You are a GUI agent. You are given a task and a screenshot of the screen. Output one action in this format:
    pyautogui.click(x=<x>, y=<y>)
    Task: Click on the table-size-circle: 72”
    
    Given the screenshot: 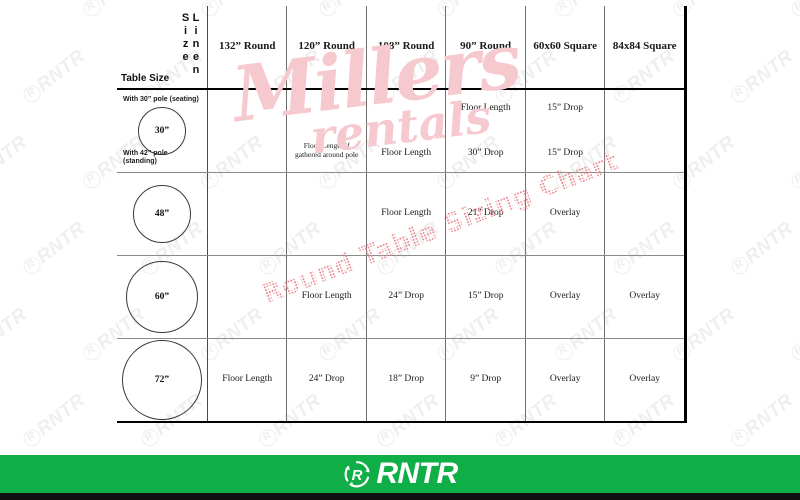 What is the action you would take?
    pyautogui.click(x=162, y=380)
    